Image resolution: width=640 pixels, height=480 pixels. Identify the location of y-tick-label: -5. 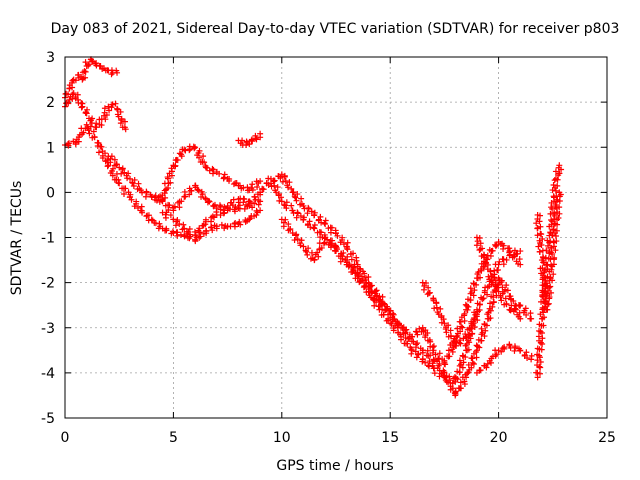
(48, 419).